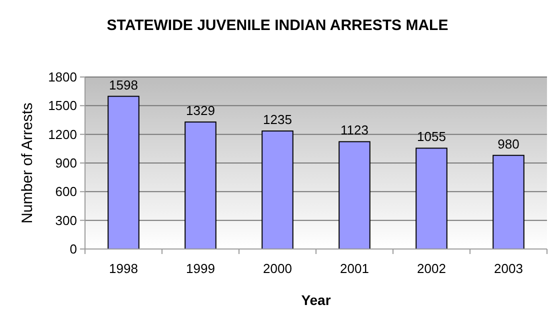 This screenshot has width=555, height=331. I want to click on y-tick-label: 1500, so click(62, 106).